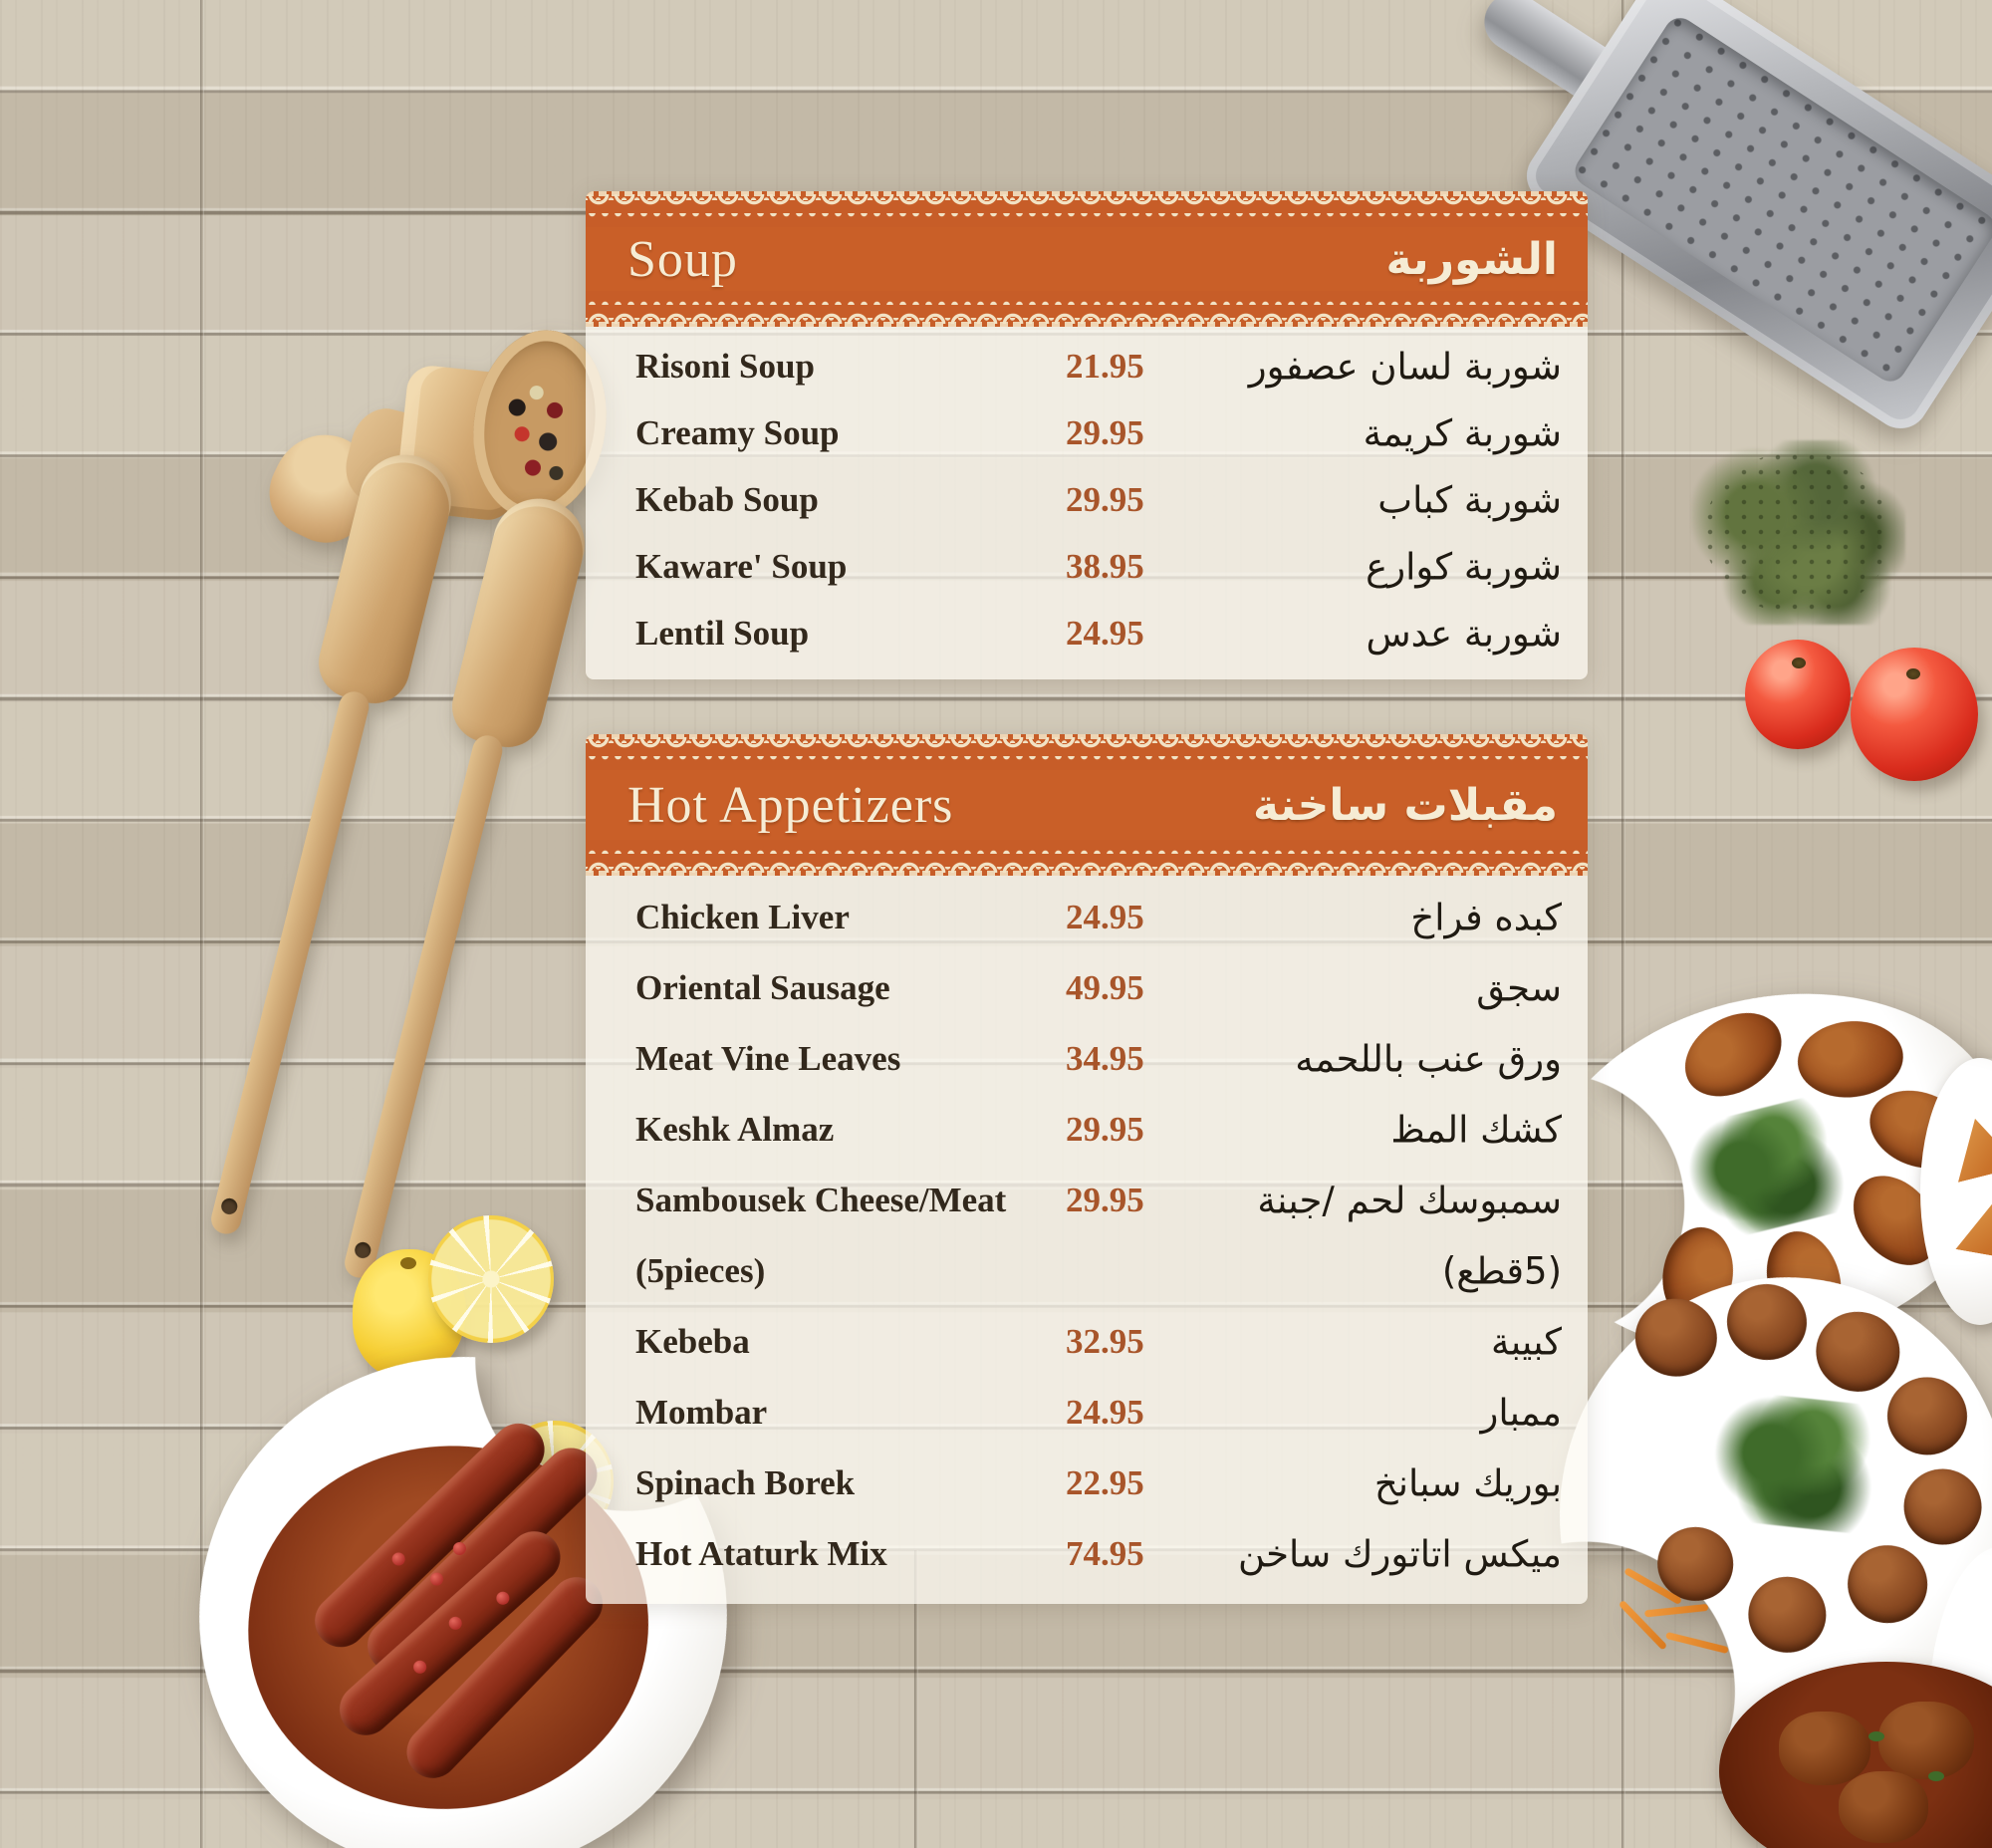 The height and width of the screenshot is (1848, 1992). What do you see at coordinates (727, 499) in the screenshot?
I see `item-name-en: Kebab Soup` at bounding box center [727, 499].